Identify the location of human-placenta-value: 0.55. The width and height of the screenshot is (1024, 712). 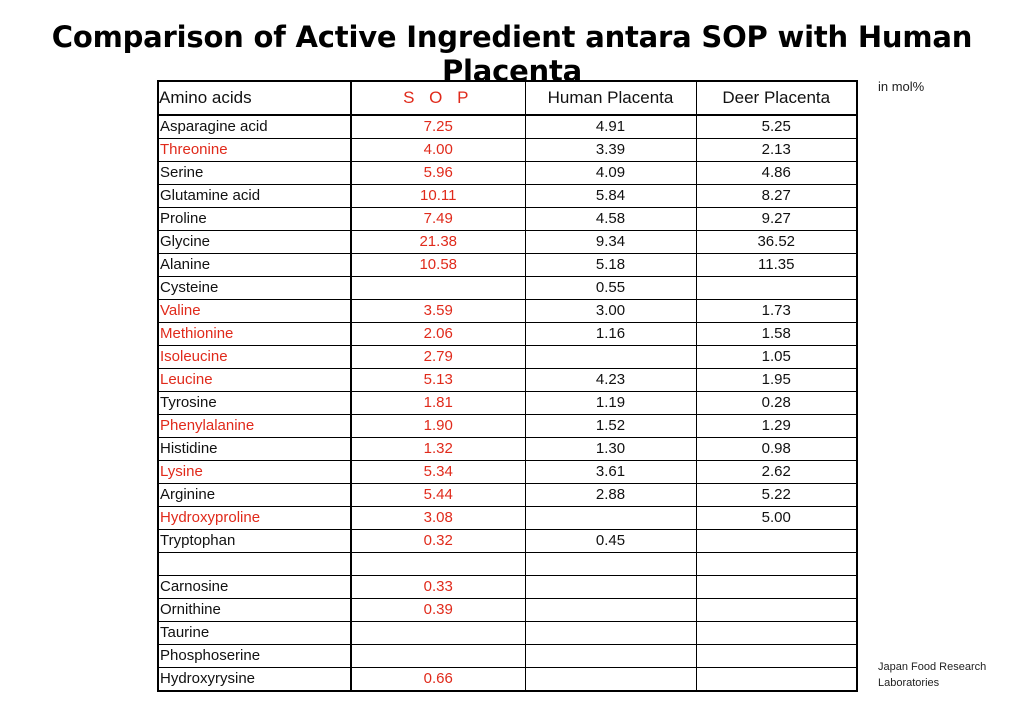
(610, 288).